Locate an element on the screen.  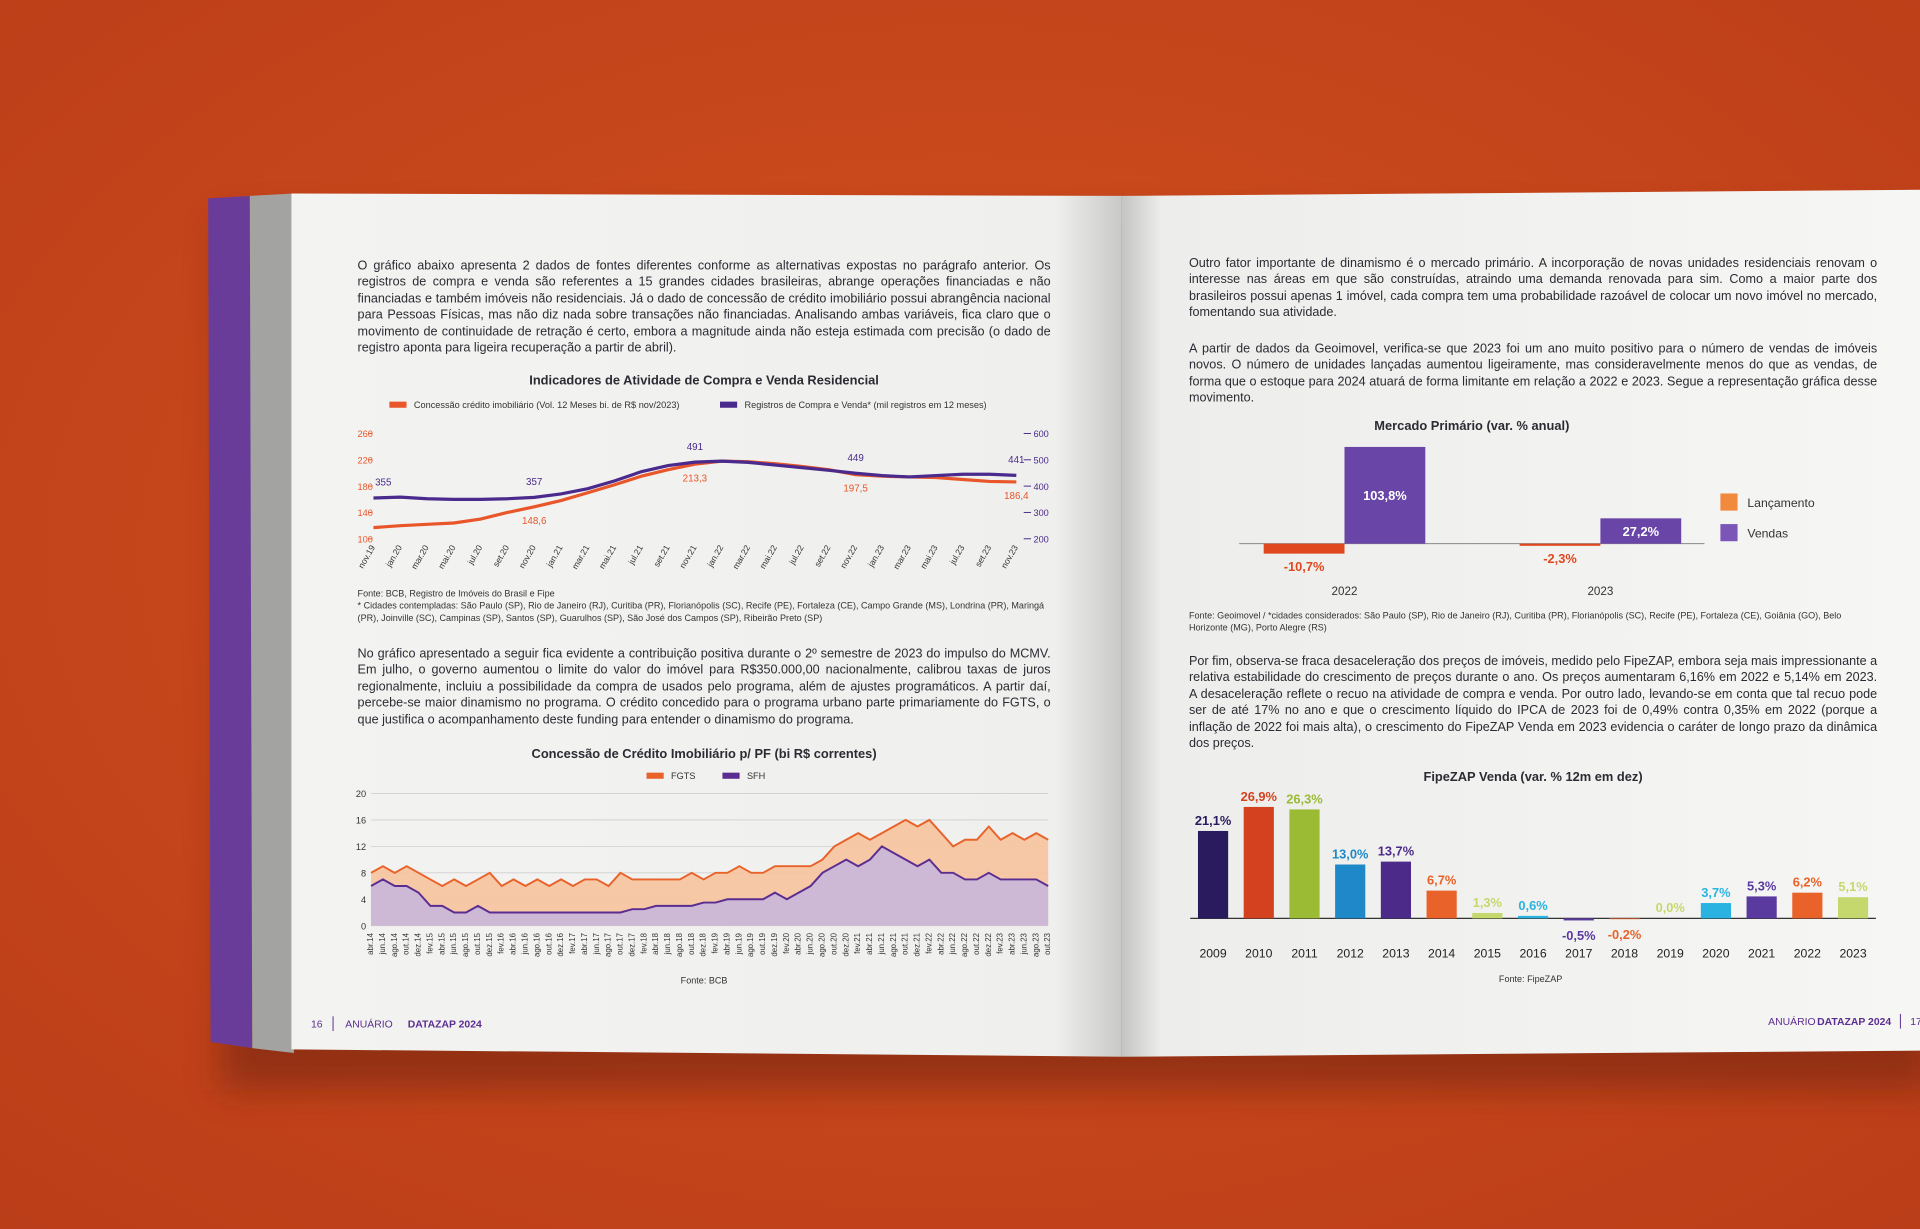
x-tick-label: out.18 is located at coordinates (691, 943).